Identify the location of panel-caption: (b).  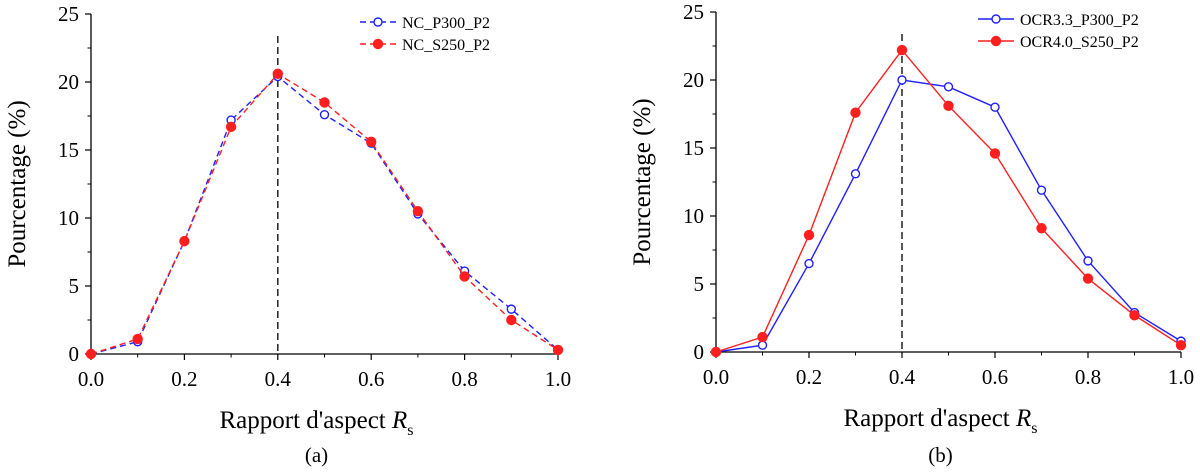
(940, 455).